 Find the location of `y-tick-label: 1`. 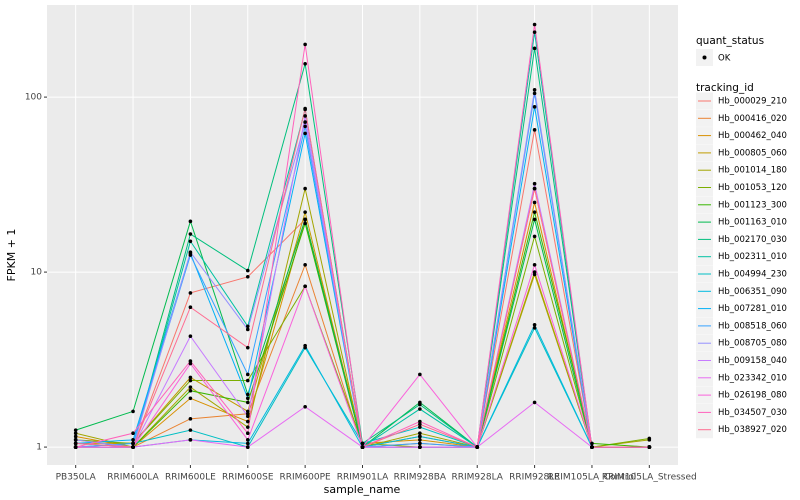

y-tick-label: 1 is located at coordinates (39, 448).